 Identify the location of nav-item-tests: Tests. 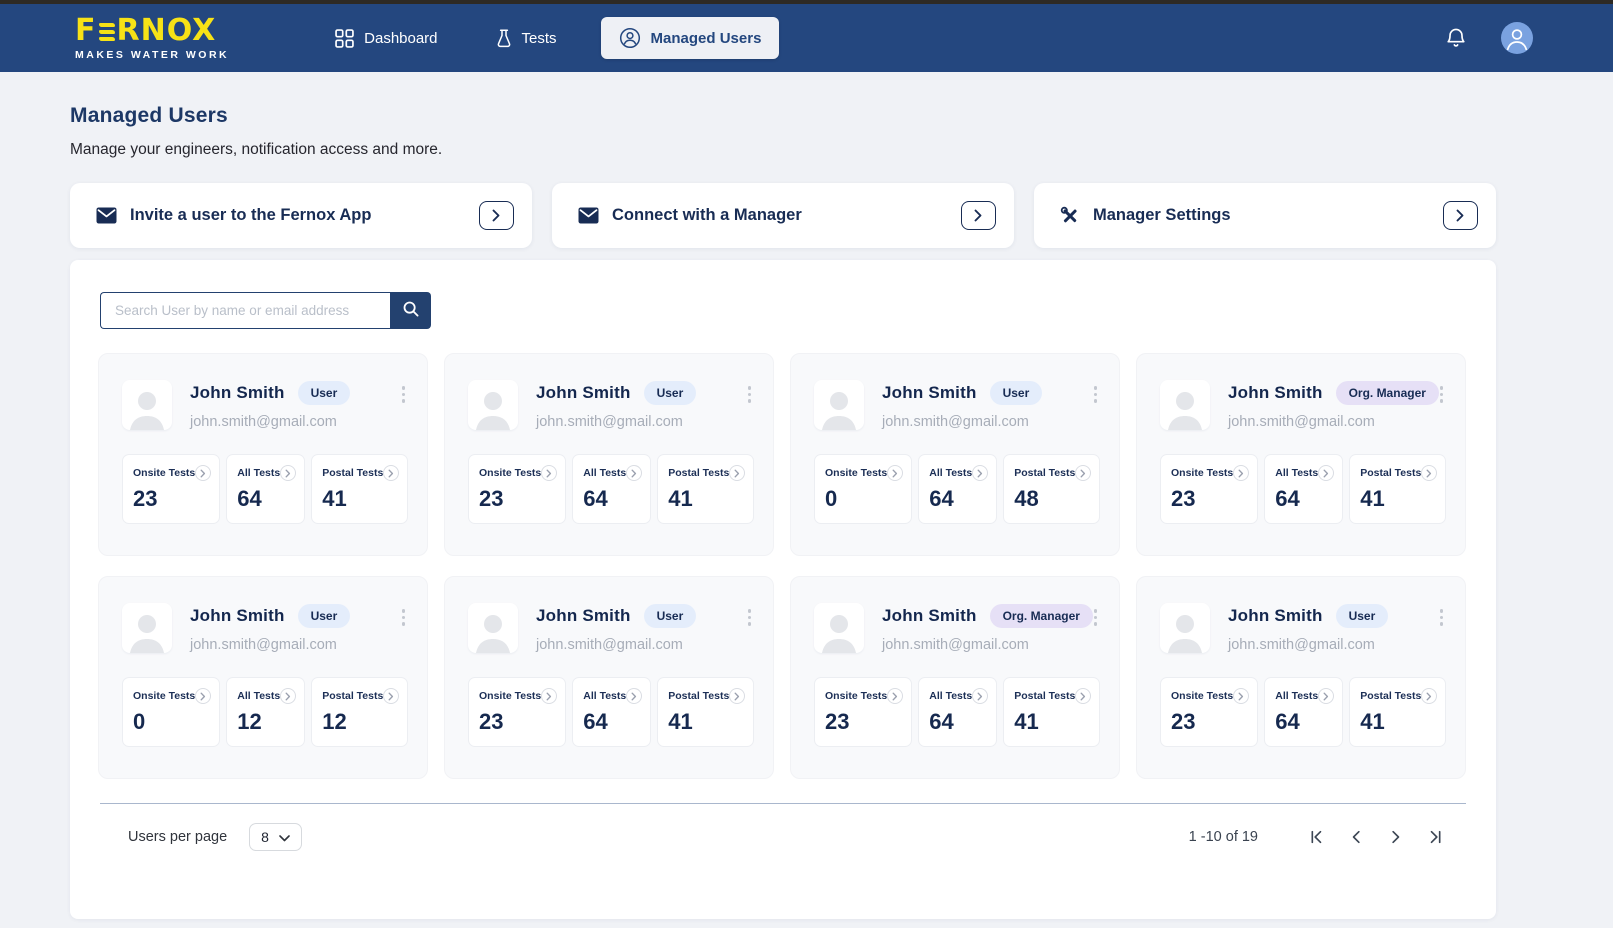
(526, 38).